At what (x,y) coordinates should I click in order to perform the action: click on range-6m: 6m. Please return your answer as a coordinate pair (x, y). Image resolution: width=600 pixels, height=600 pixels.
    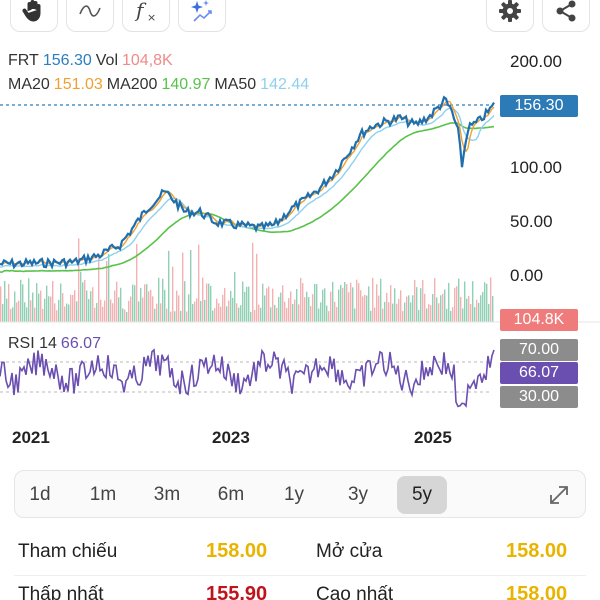
    Looking at the image, I should click on (231, 494).